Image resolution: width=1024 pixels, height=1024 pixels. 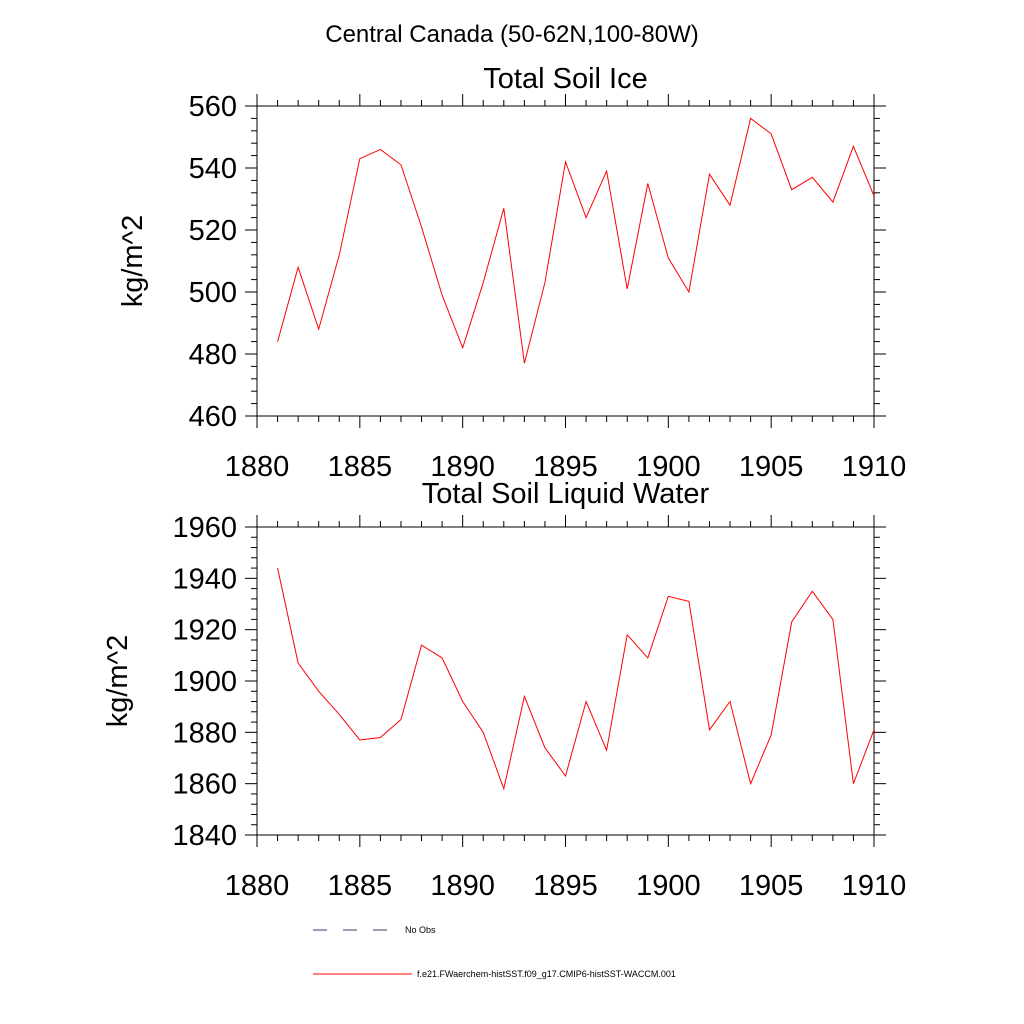 I want to click on y-tick-label: 540, so click(x=213, y=169).